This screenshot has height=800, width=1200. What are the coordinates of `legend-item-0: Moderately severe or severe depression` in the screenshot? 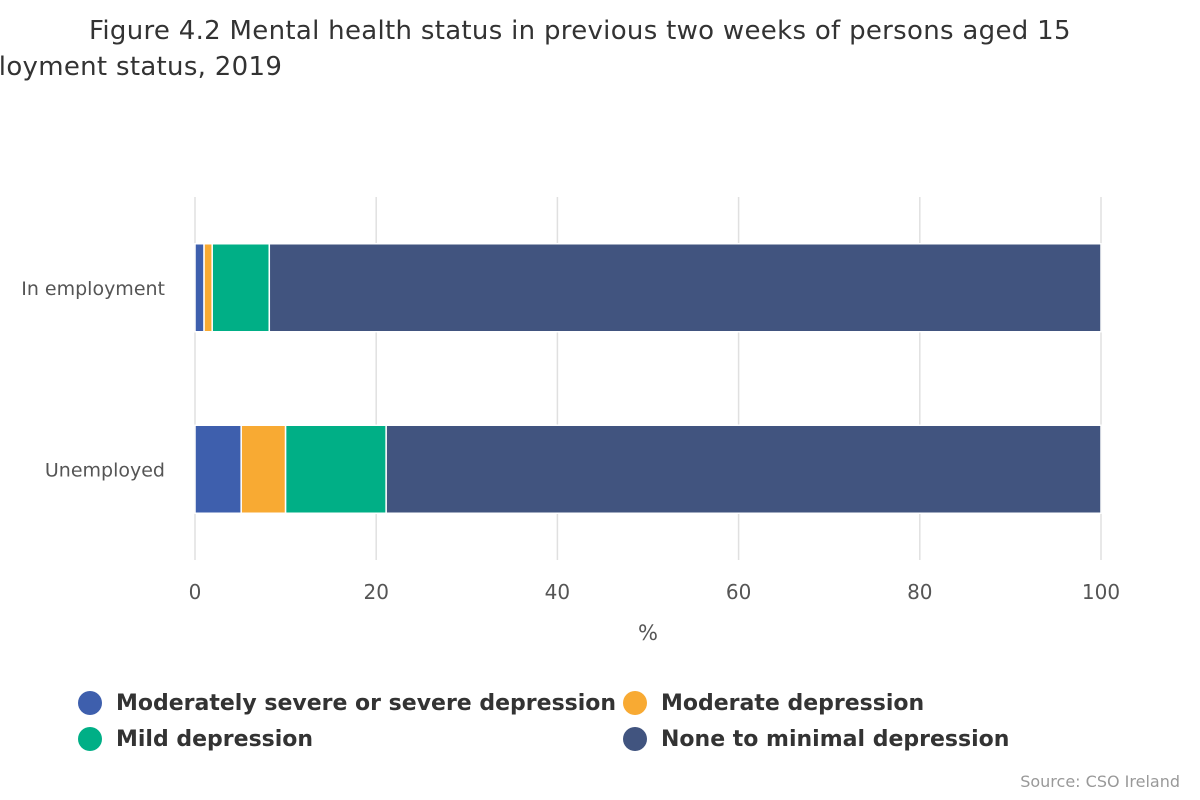 It's located at (347, 703).